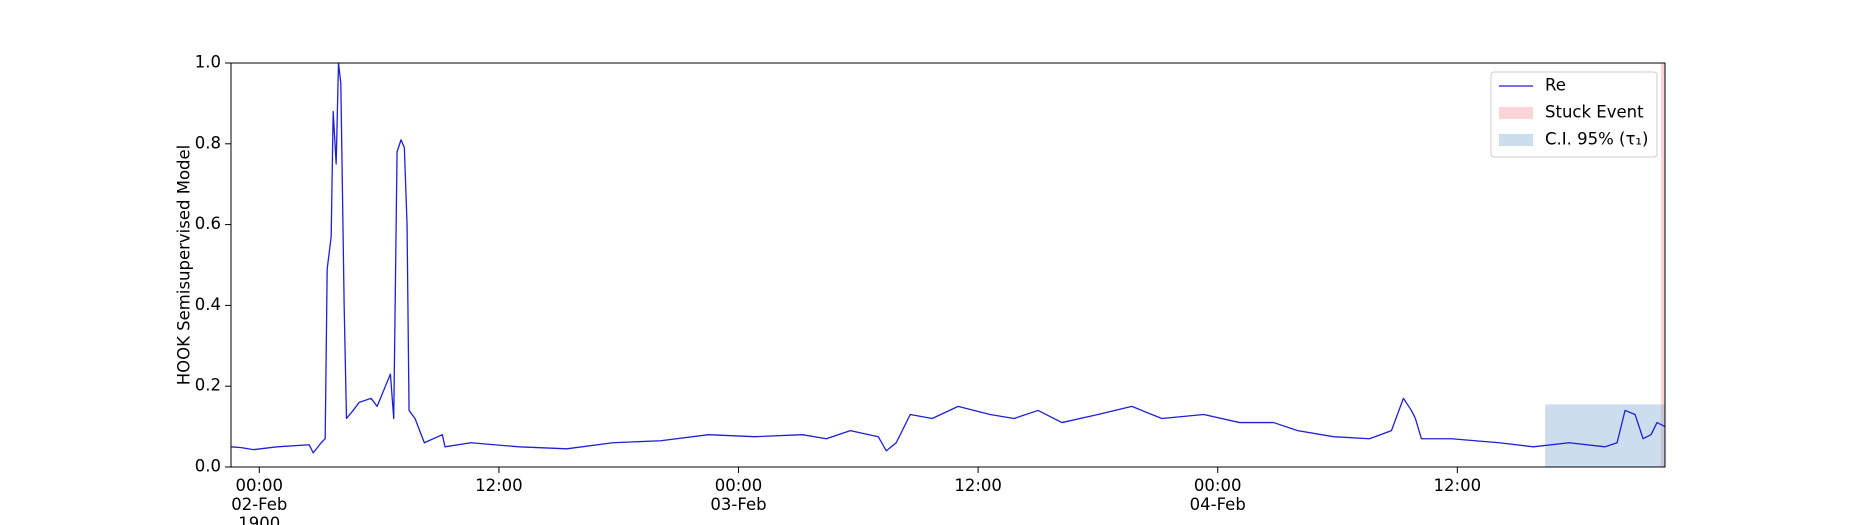 Image resolution: width=1850 pixels, height=525 pixels. Describe the element at coordinates (1596, 139) in the screenshot. I see `legend-label: C.I. 95% (τ₁)` at that location.